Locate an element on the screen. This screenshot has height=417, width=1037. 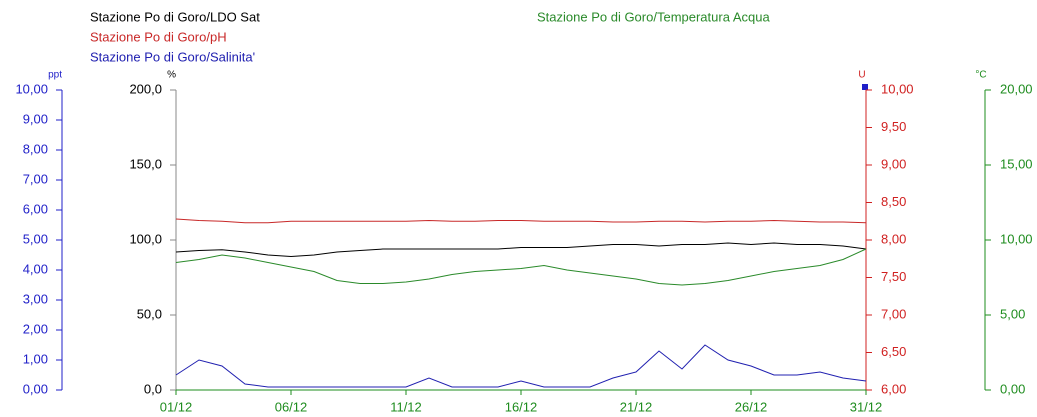
y-tick-label: 2,00 is located at coordinates (35, 328).